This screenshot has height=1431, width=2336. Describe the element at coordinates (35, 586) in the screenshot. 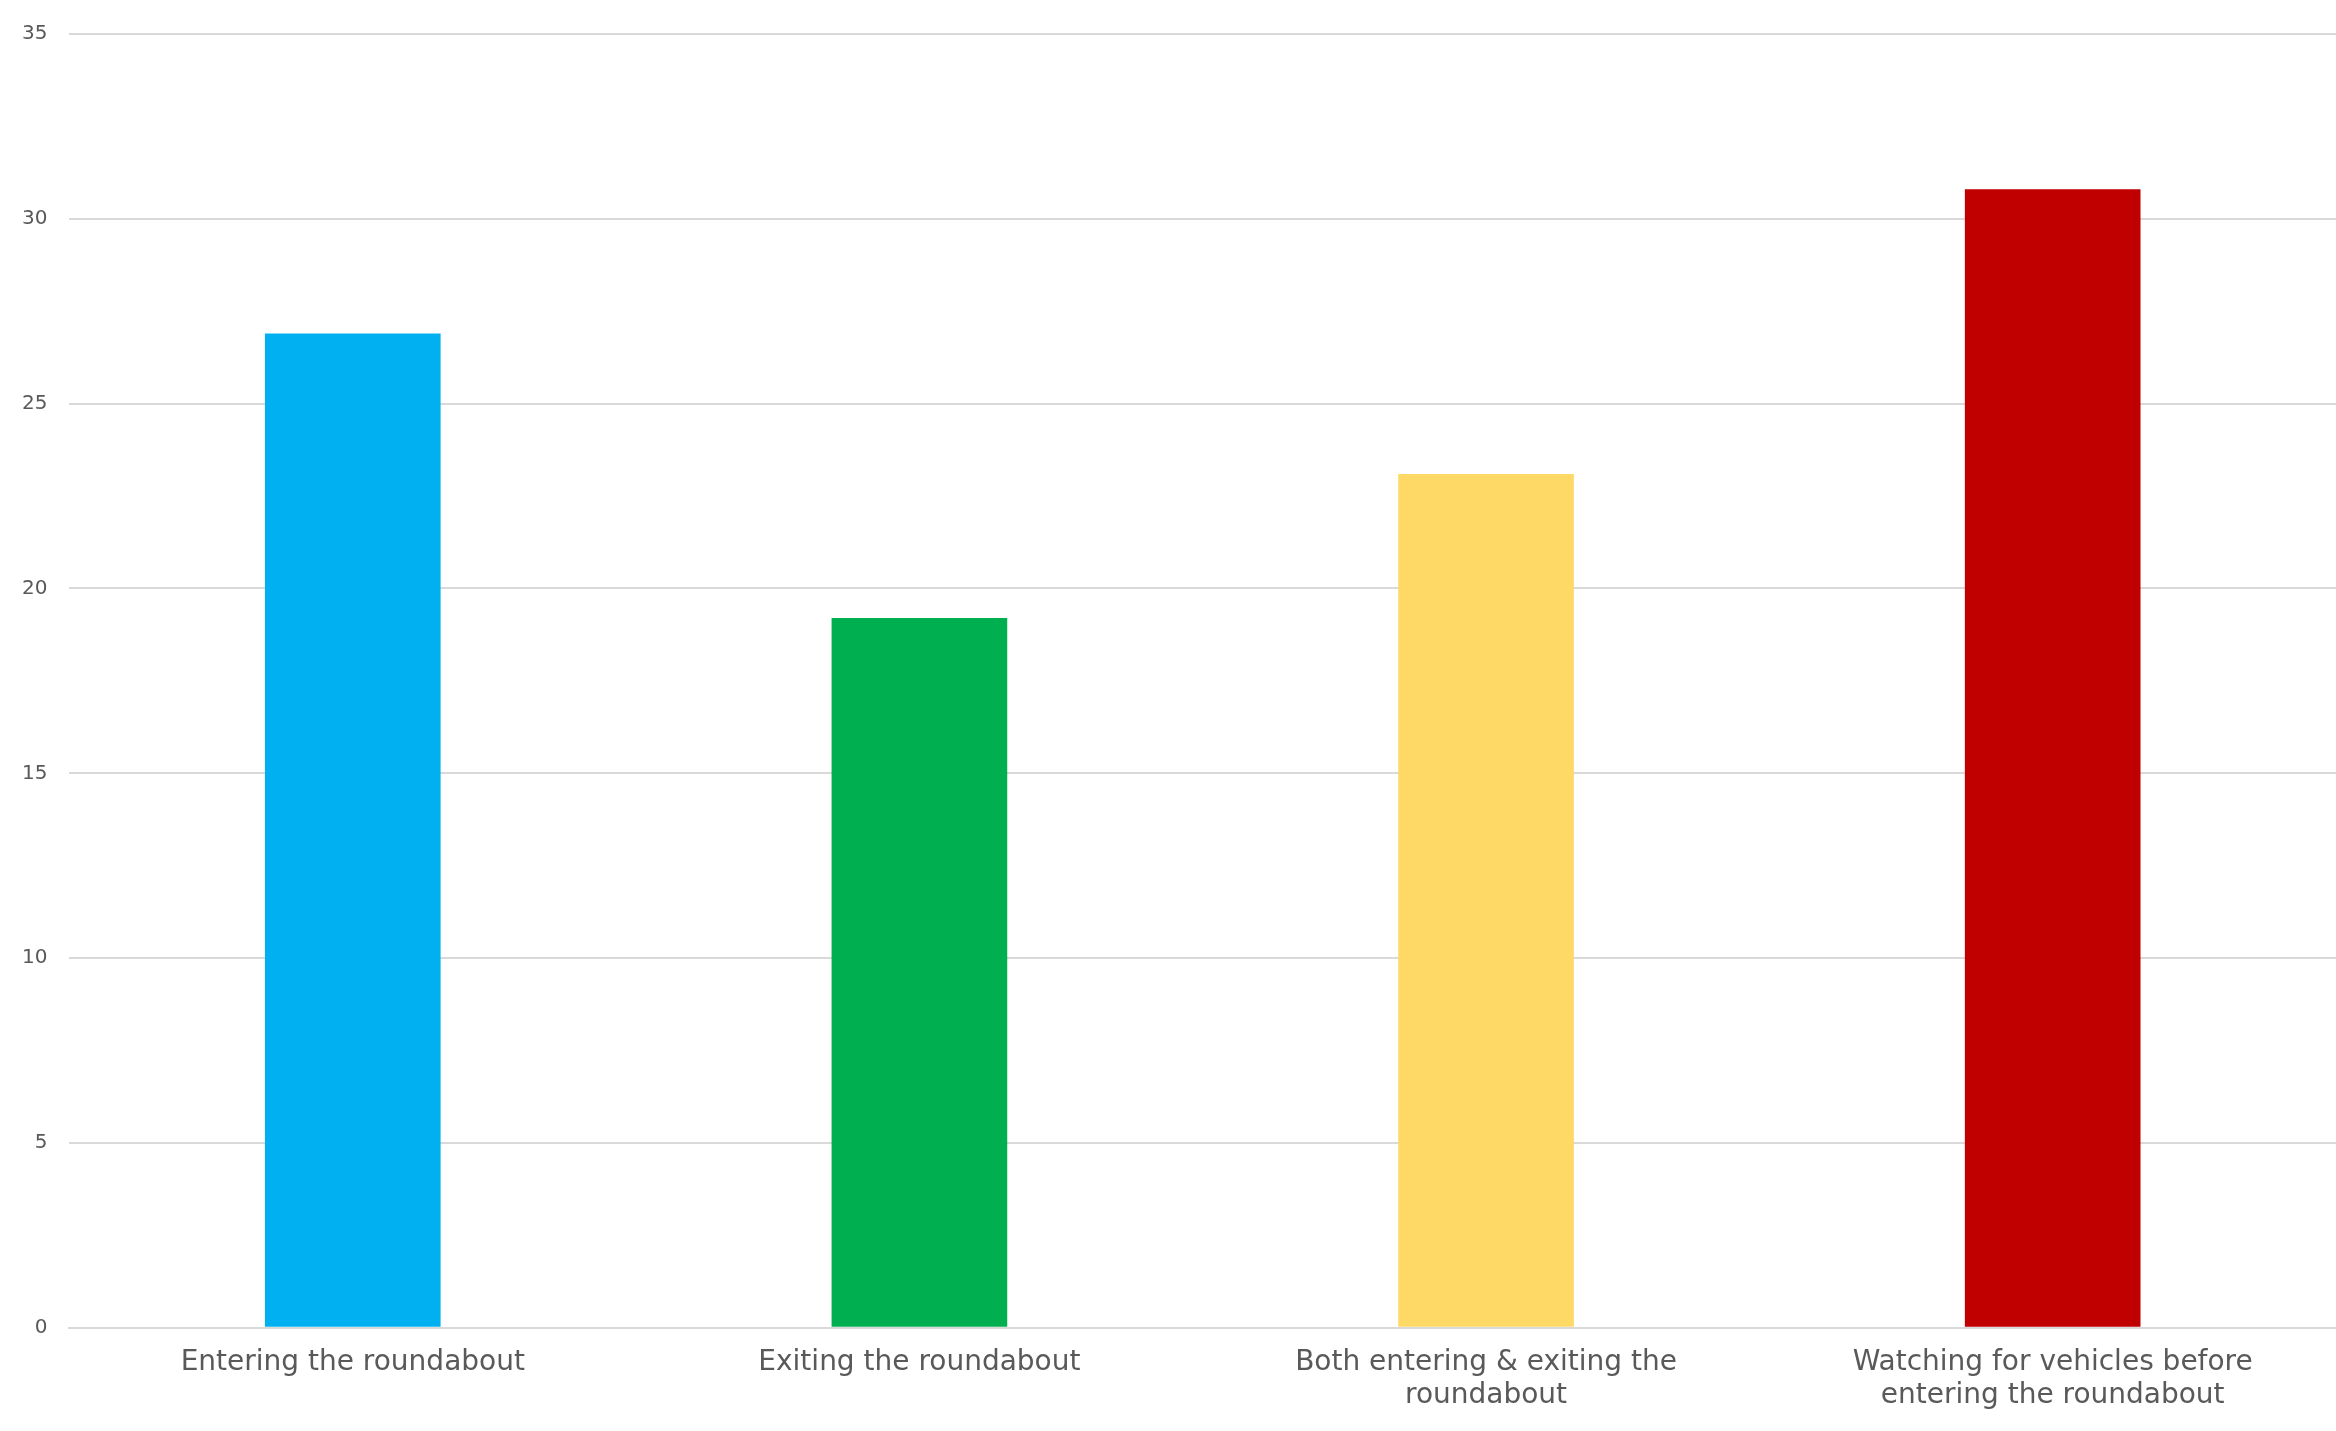

I see `y-tick-label: 20` at that location.